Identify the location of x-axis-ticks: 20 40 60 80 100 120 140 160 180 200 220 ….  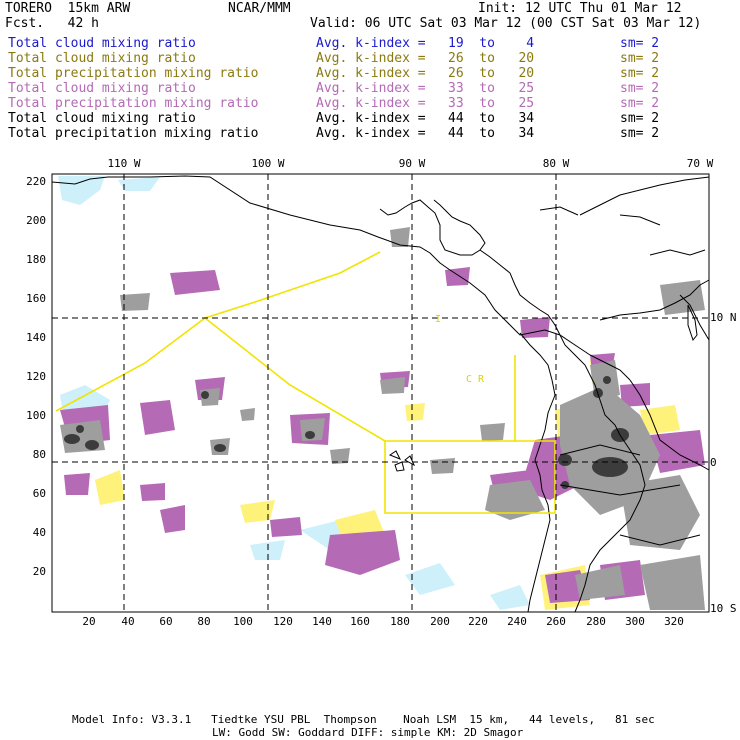
(383, 621).